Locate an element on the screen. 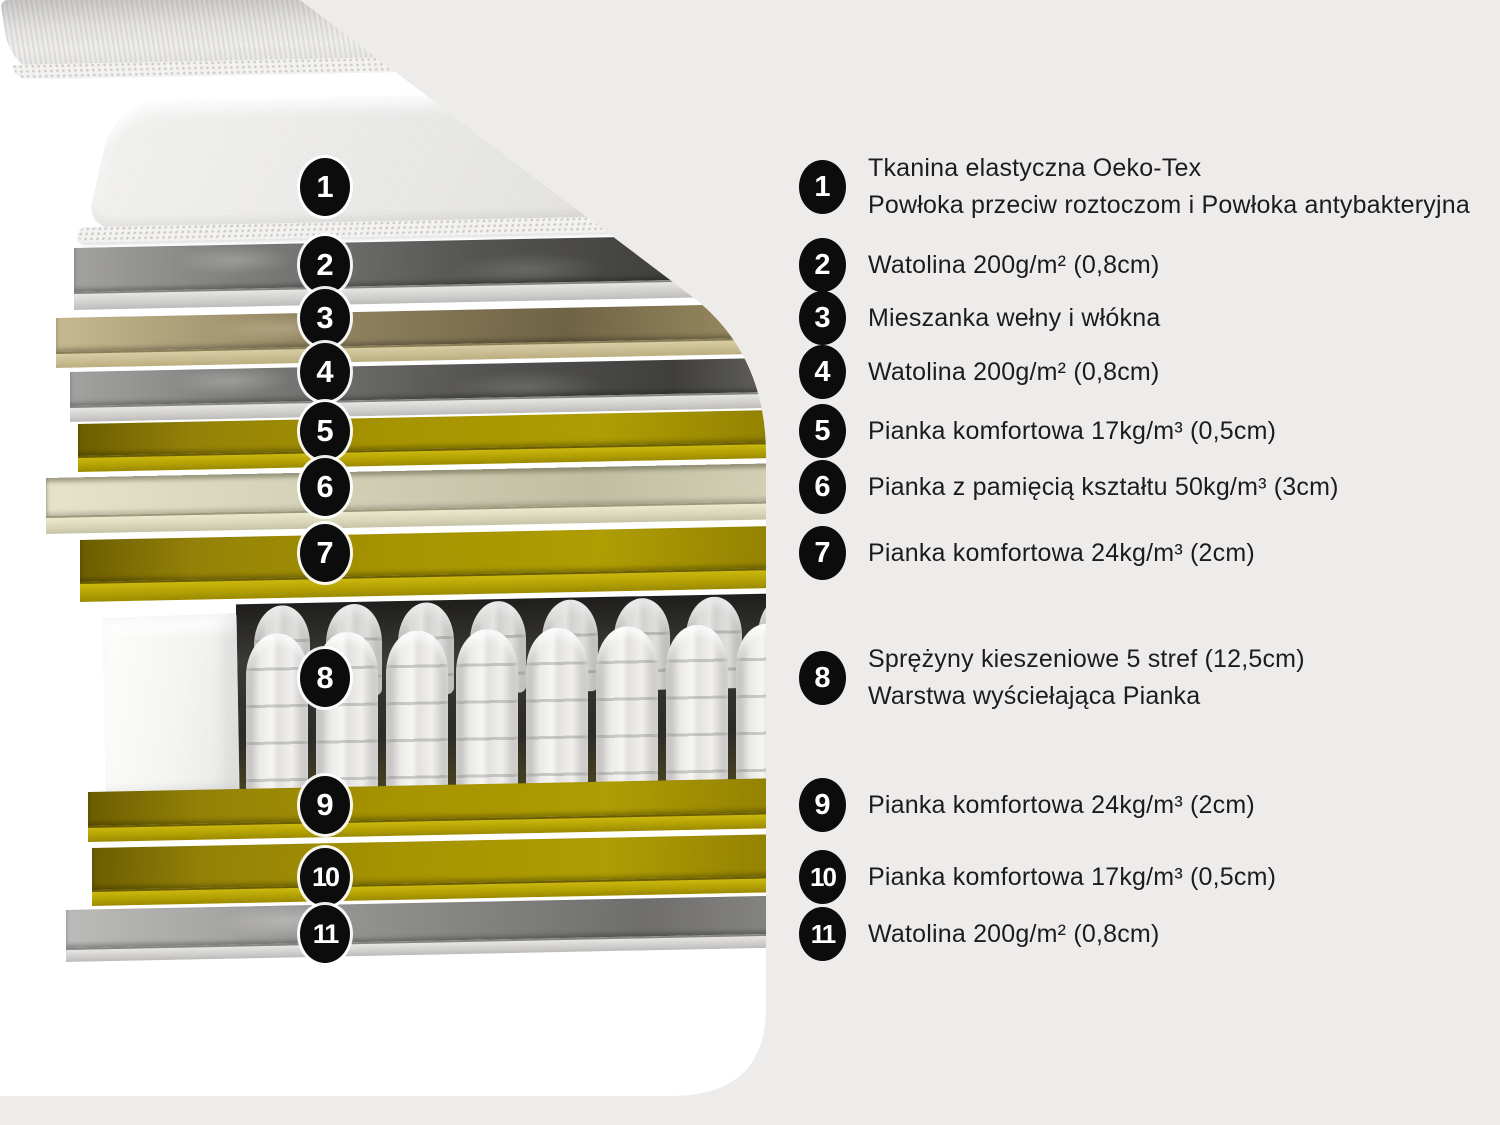  layer-badge-11: 11 is located at coordinates (325, 934).